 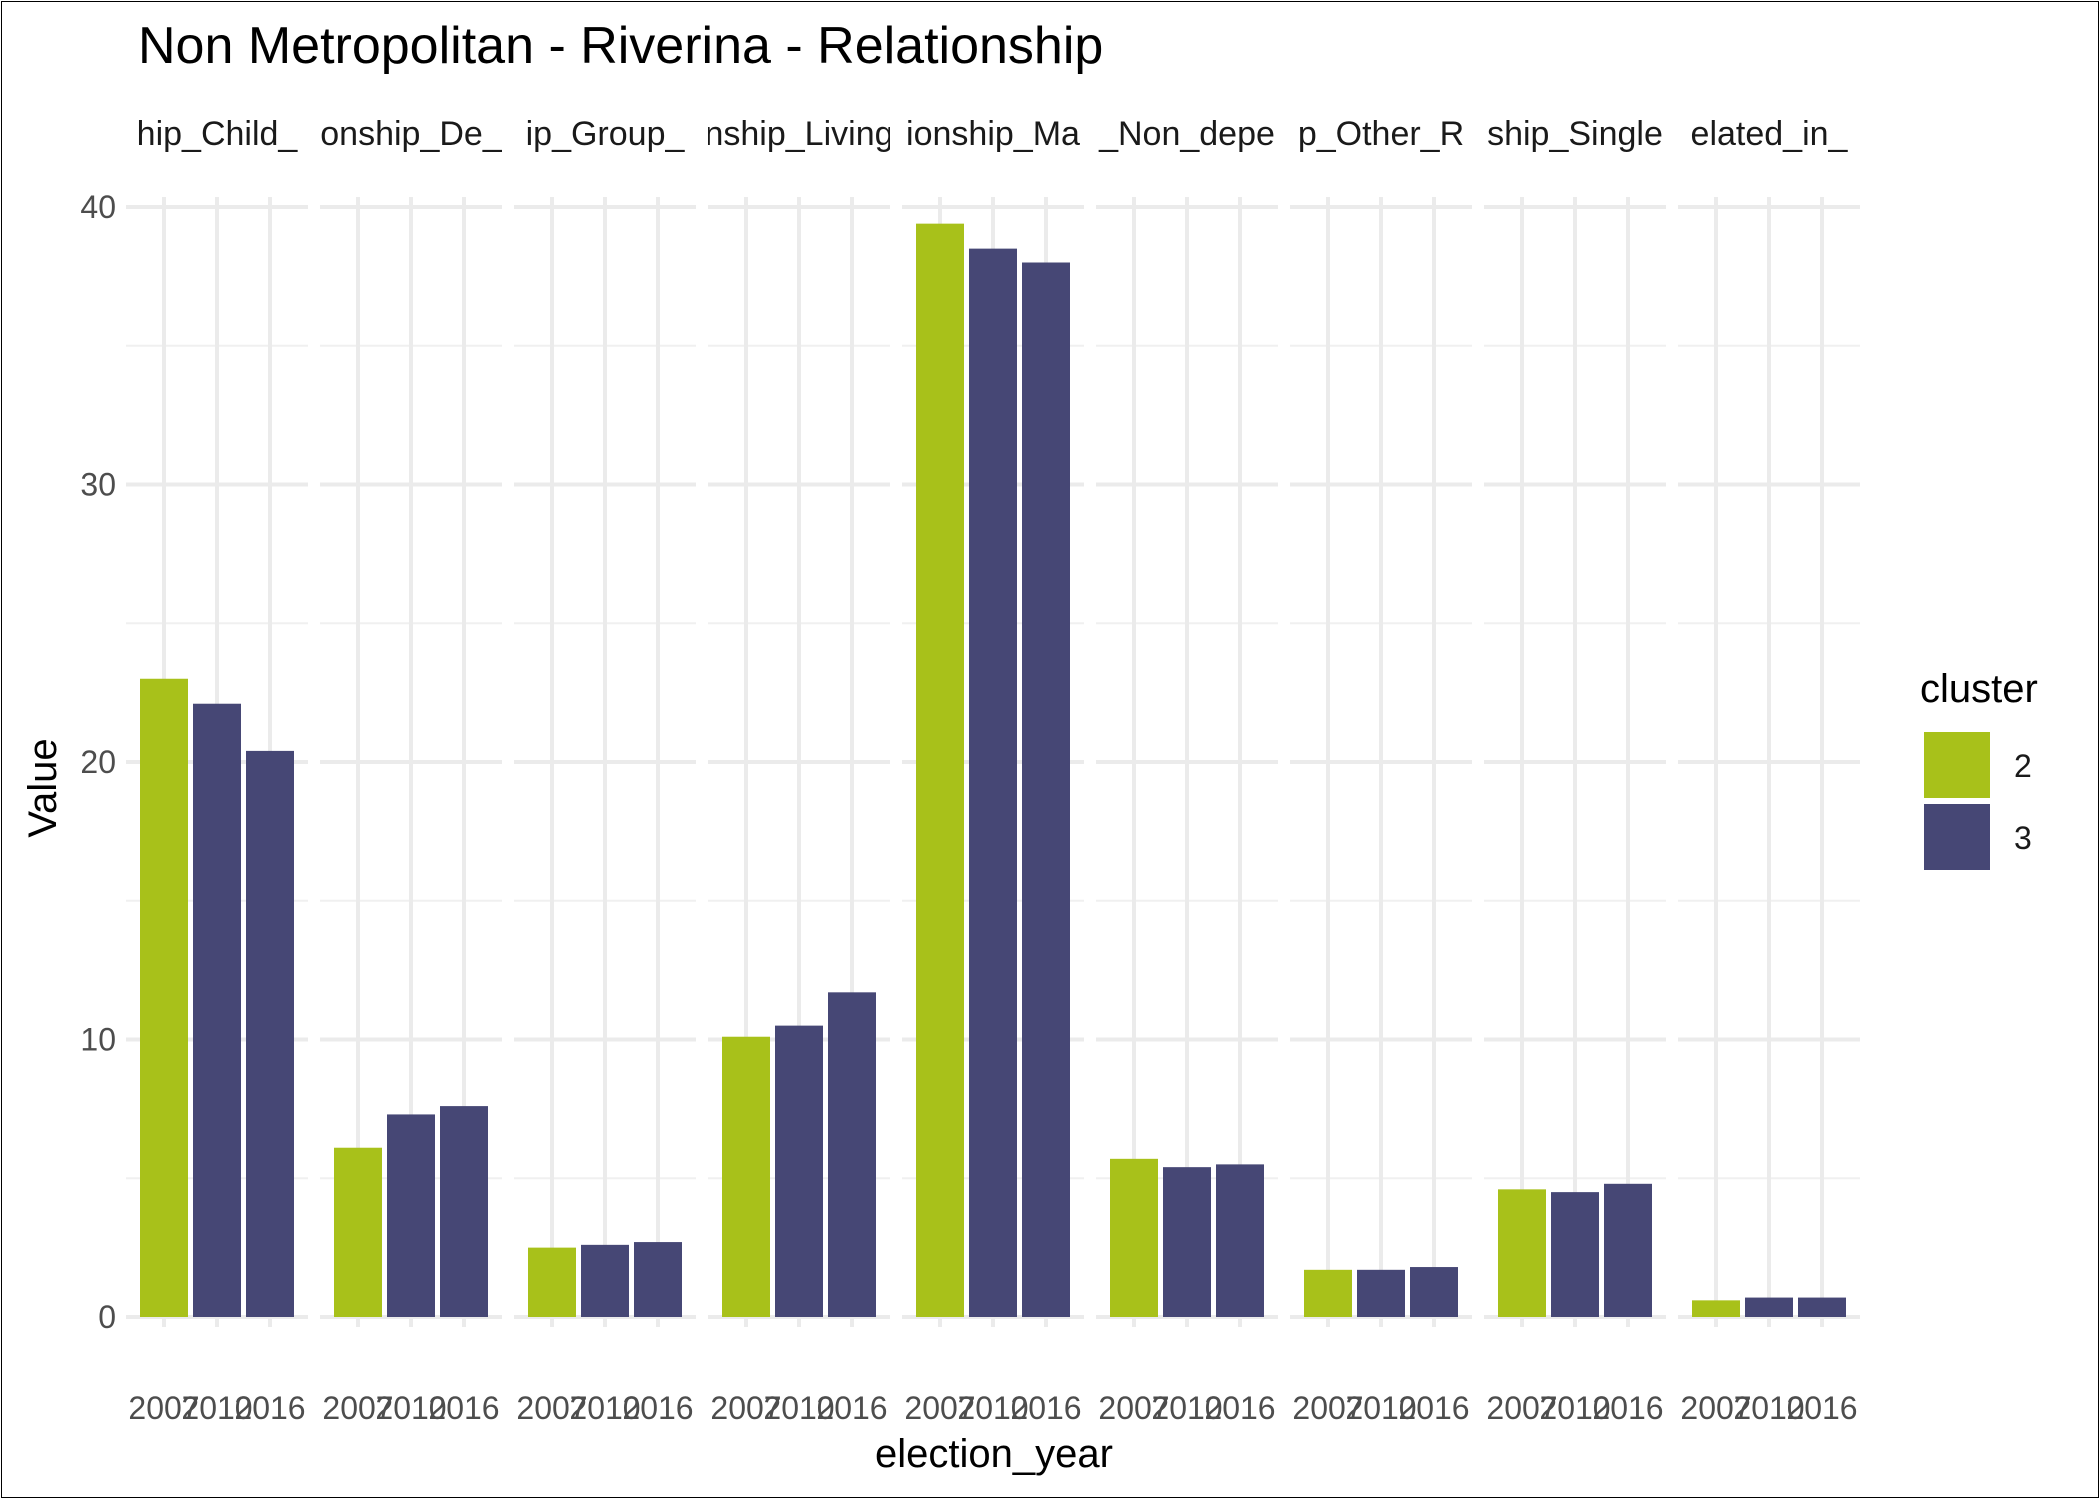 What do you see at coordinates (1770, 134) in the screenshot?
I see `facet-strip-label: elated_in_` at bounding box center [1770, 134].